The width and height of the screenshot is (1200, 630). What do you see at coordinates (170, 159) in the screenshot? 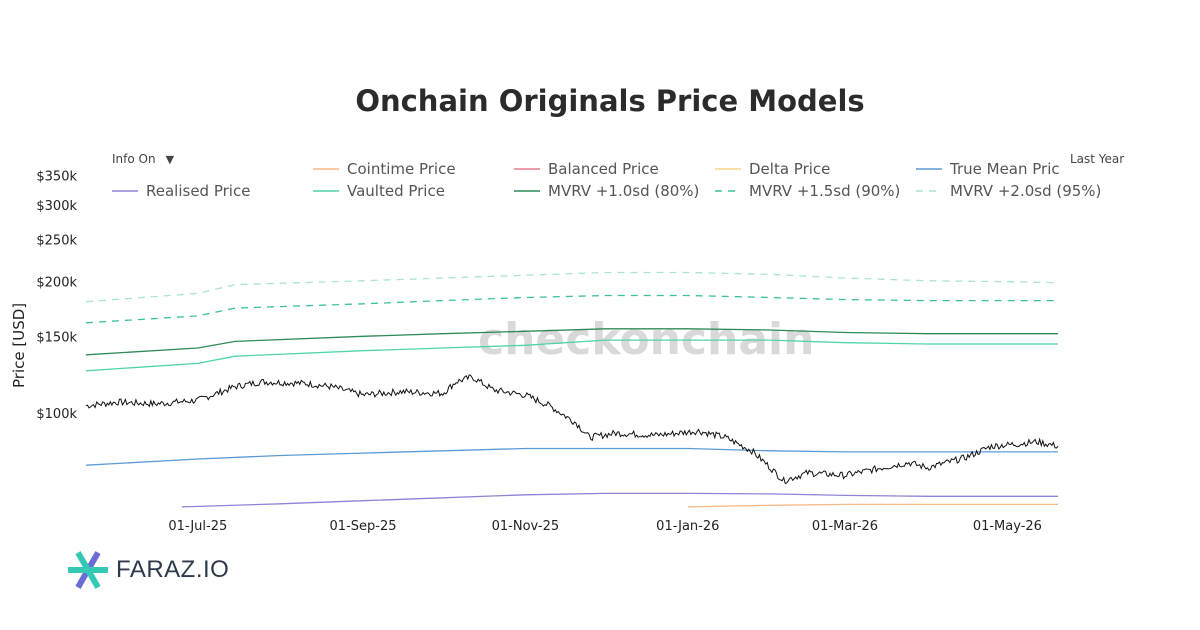
I see `dropdown-arrow-icon: ▼` at bounding box center [170, 159].